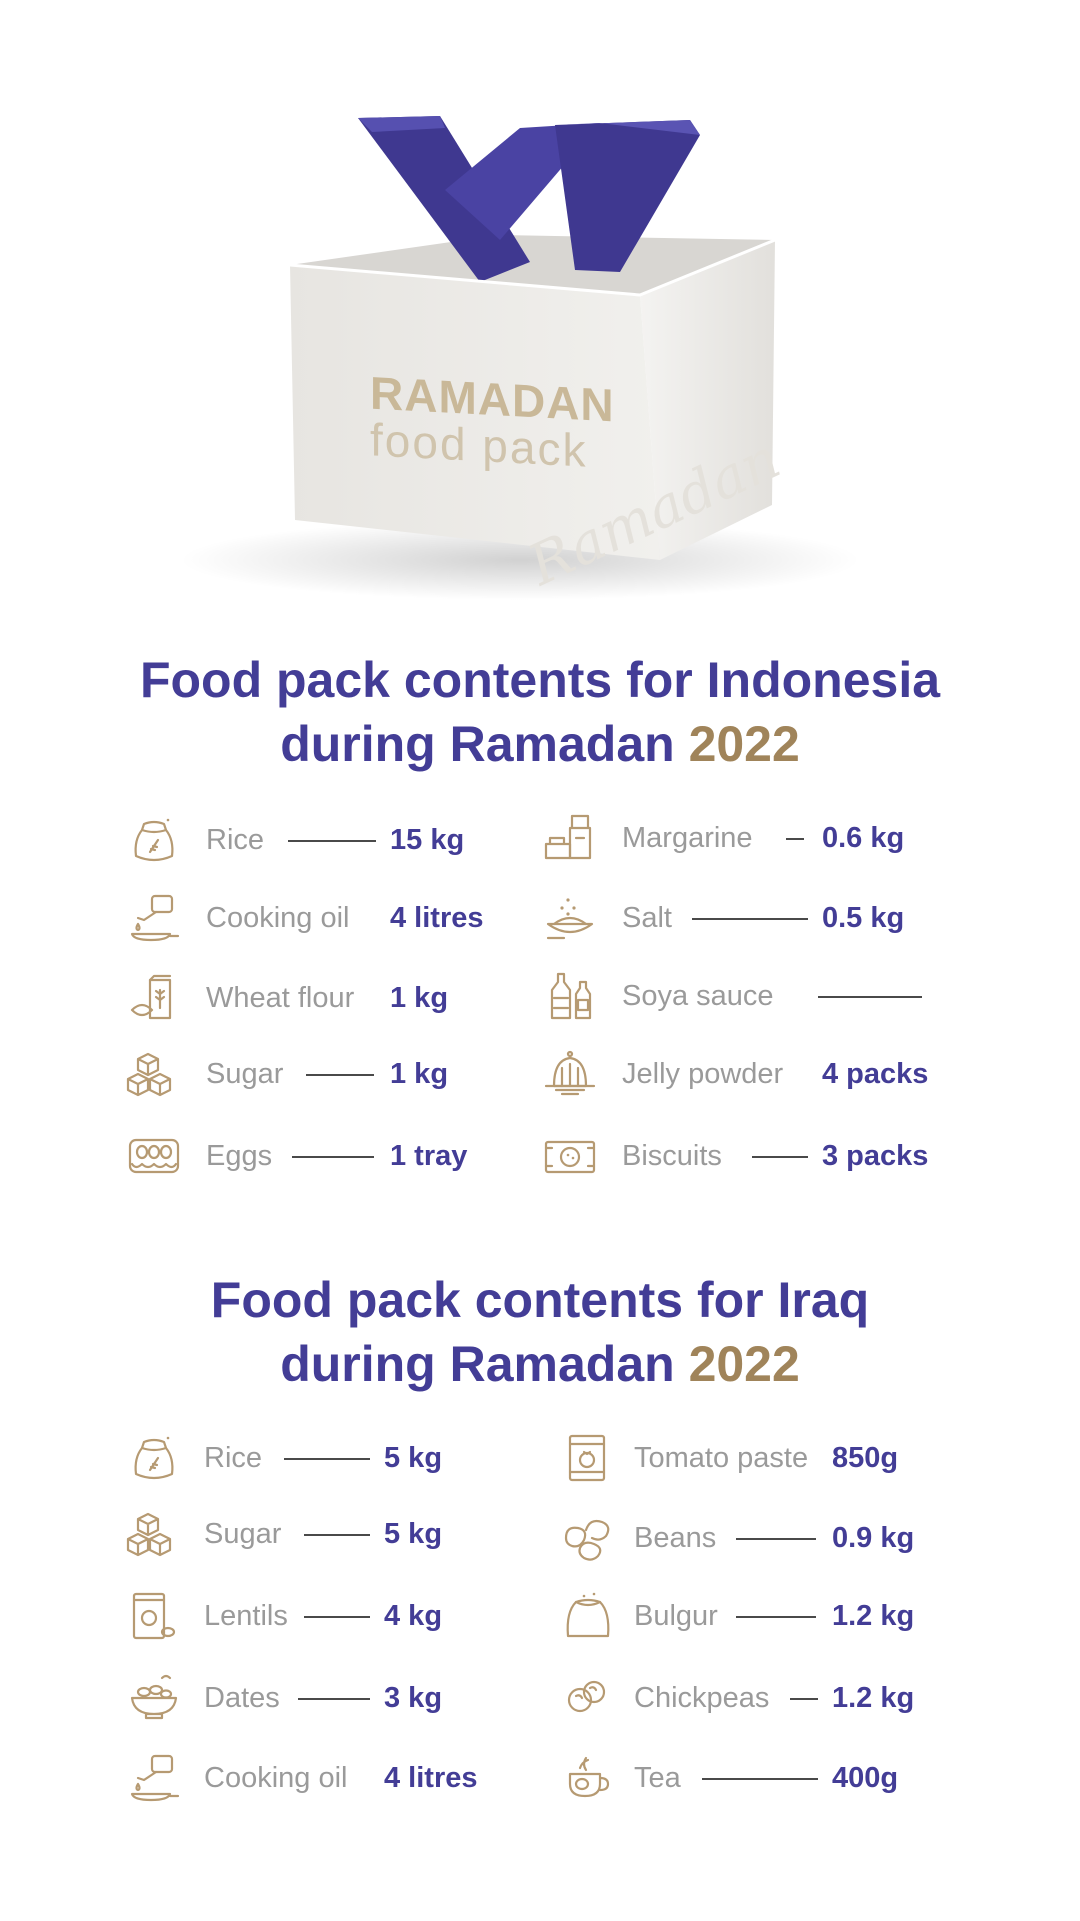 The height and width of the screenshot is (1921, 1080). Describe the element at coordinates (276, 1777) in the screenshot. I see `item-name: Cooking oil` at that location.